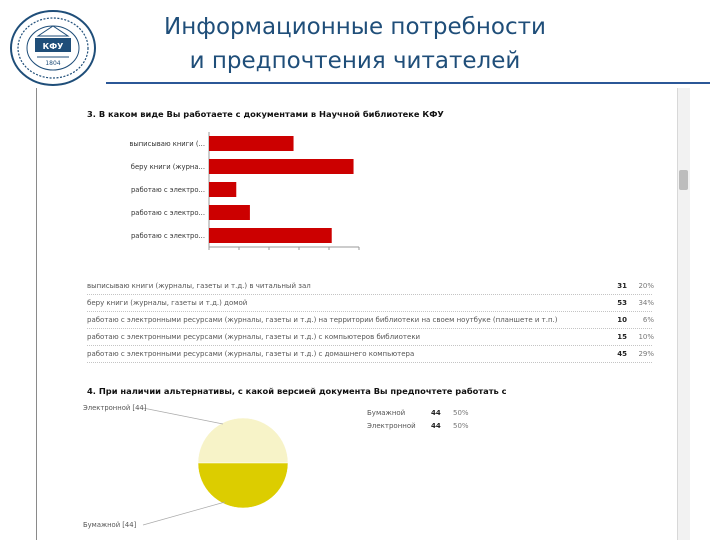 This screenshot has width=720, height=540. Describe the element at coordinates (646, 286) in the screenshot. I see `row-percent: 20%` at that location.